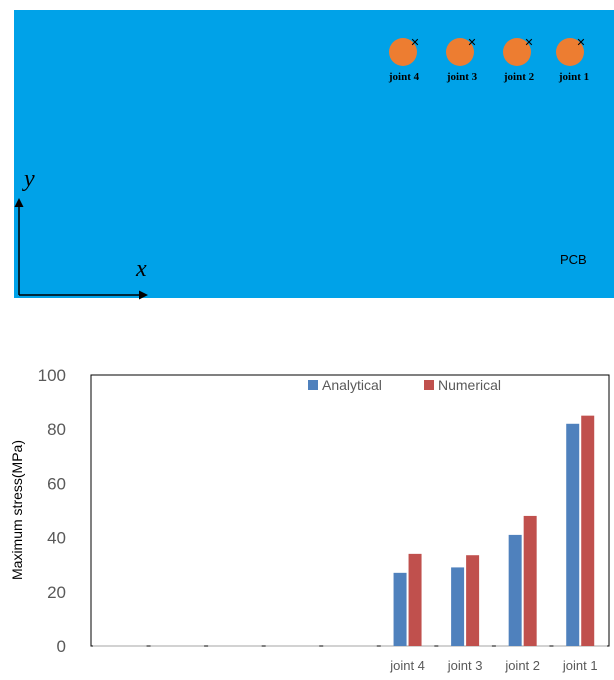  I want to click on joint-3: ✕ joint 3, so click(462, 59).